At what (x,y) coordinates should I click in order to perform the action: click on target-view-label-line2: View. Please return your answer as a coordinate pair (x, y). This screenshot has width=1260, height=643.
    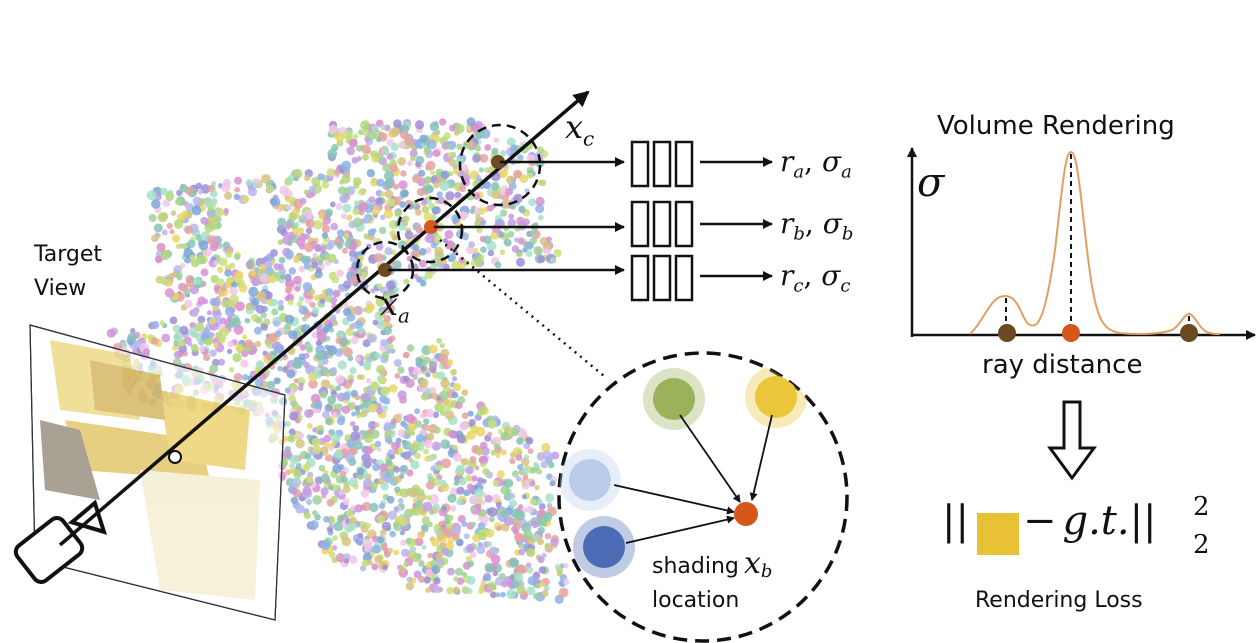
    Looking at the image, I should click on (60, 288).